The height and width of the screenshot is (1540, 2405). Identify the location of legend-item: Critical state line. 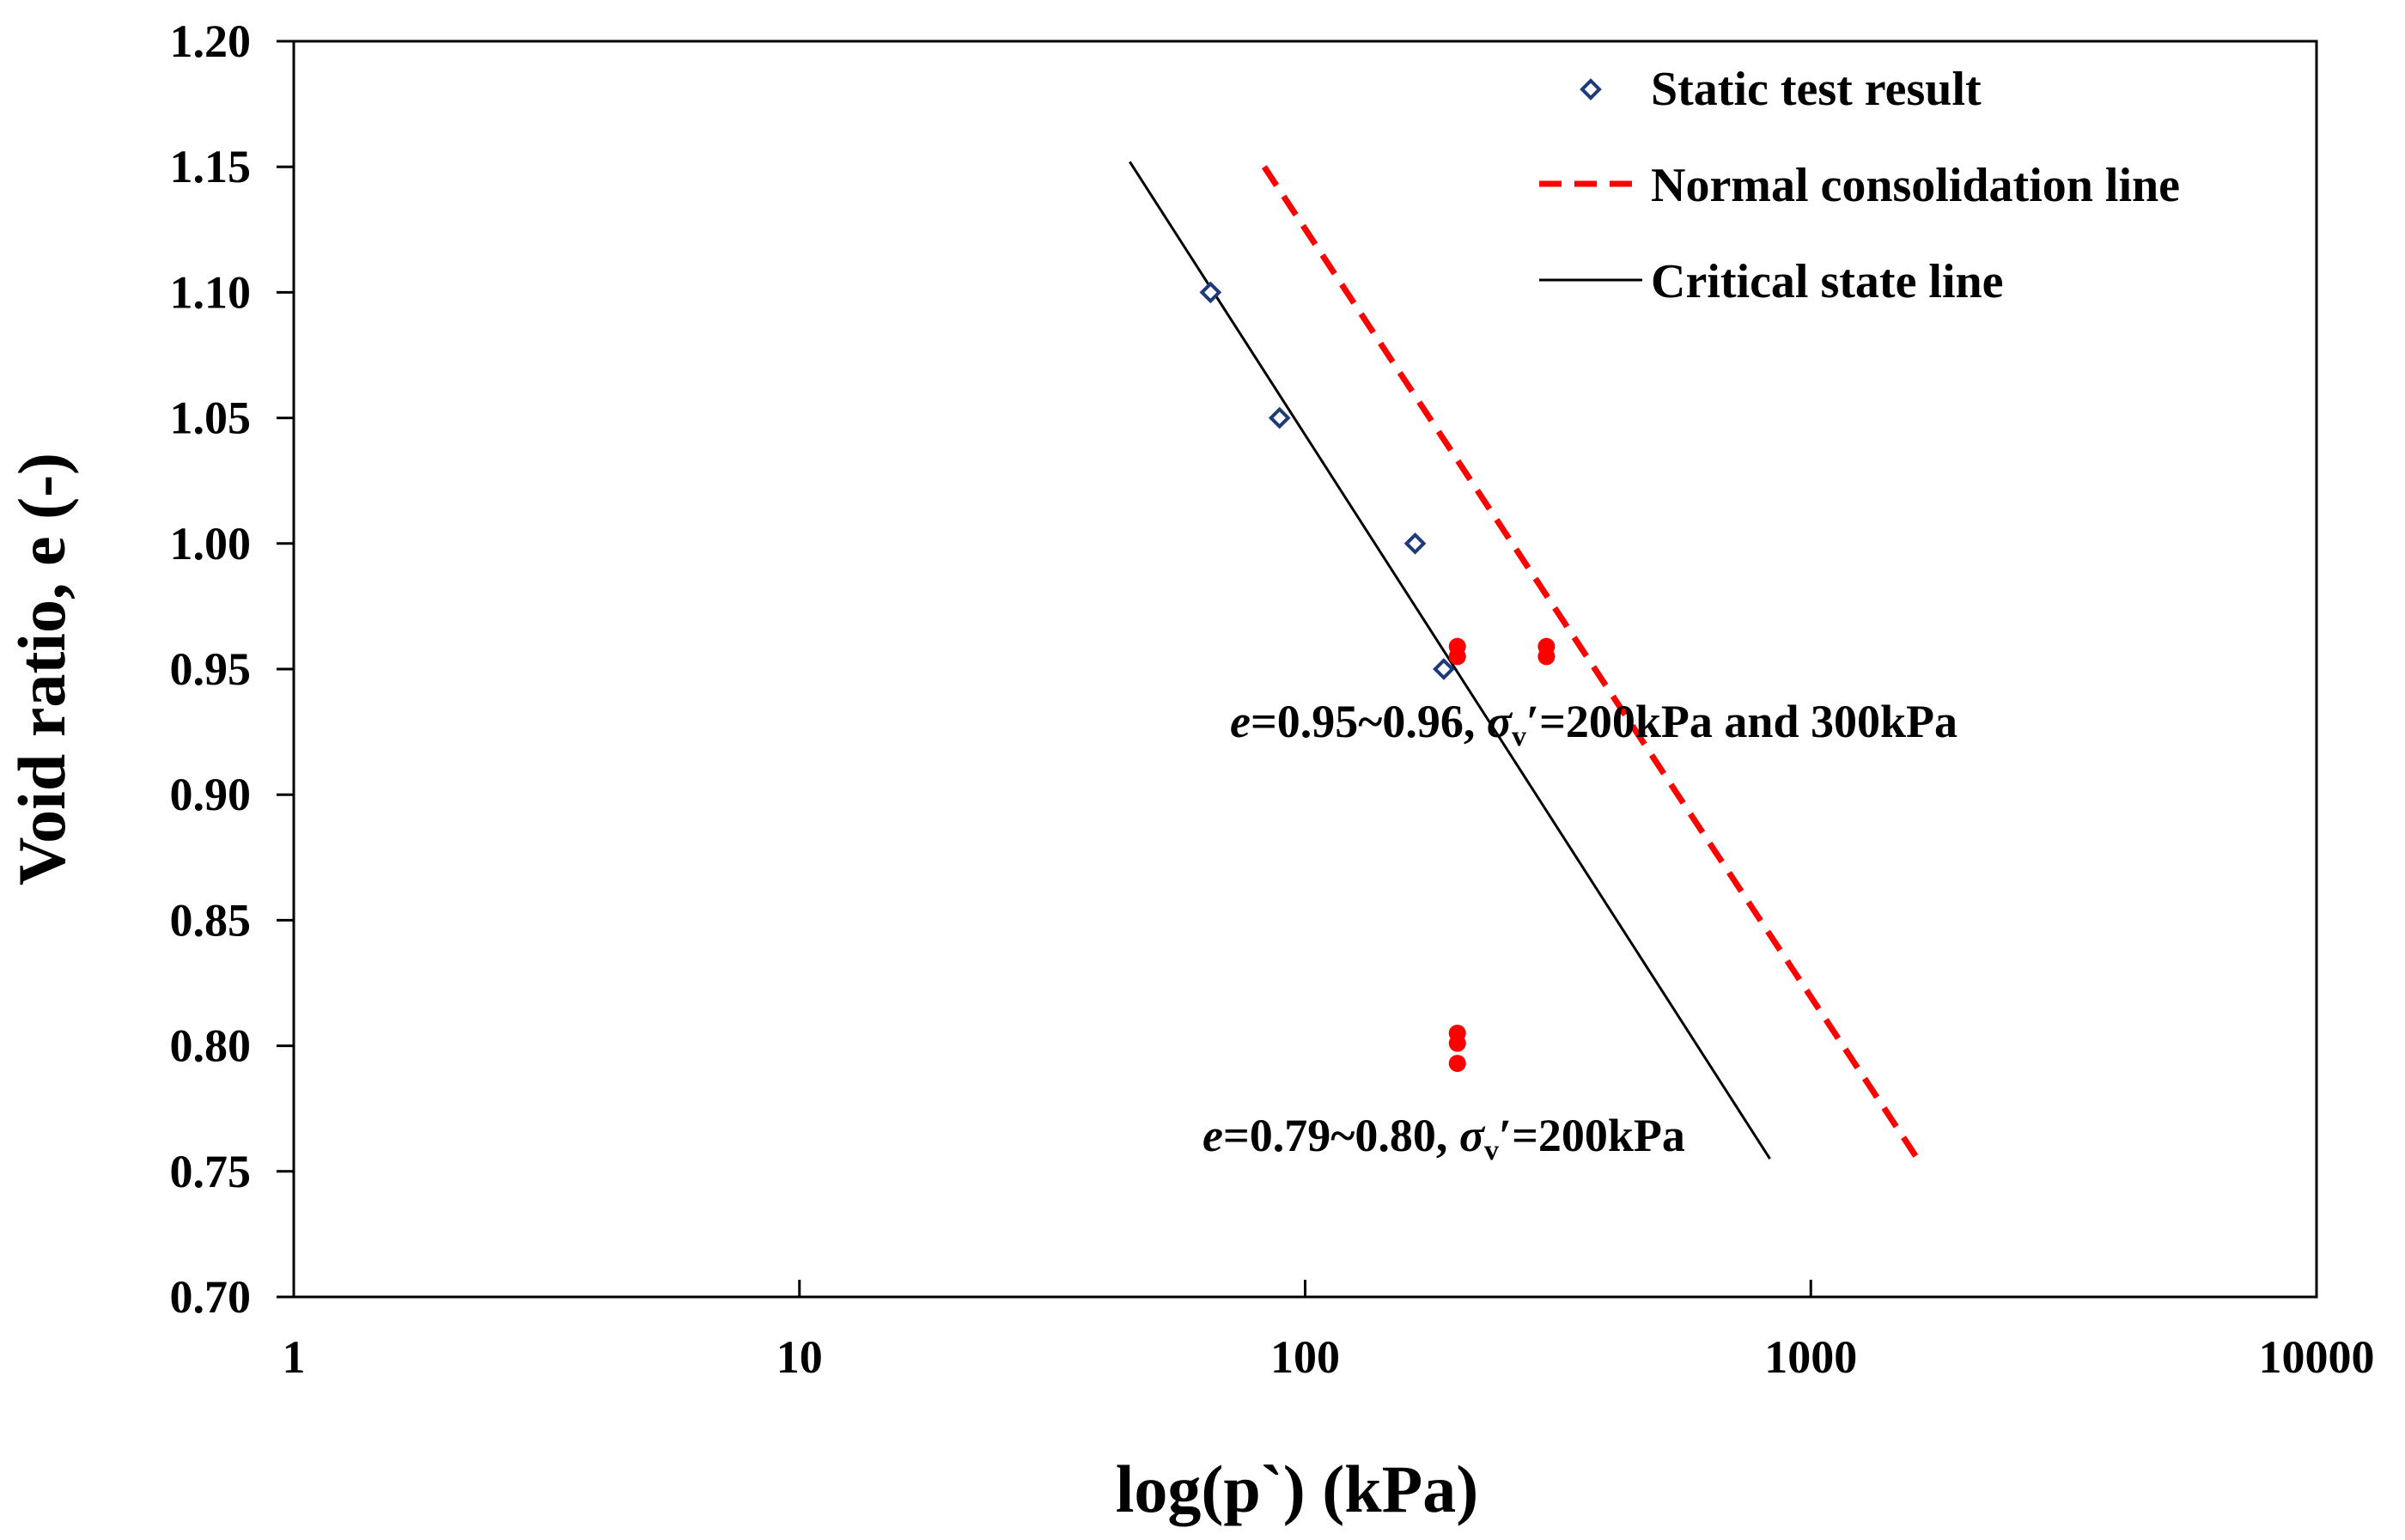
(1771, 281).